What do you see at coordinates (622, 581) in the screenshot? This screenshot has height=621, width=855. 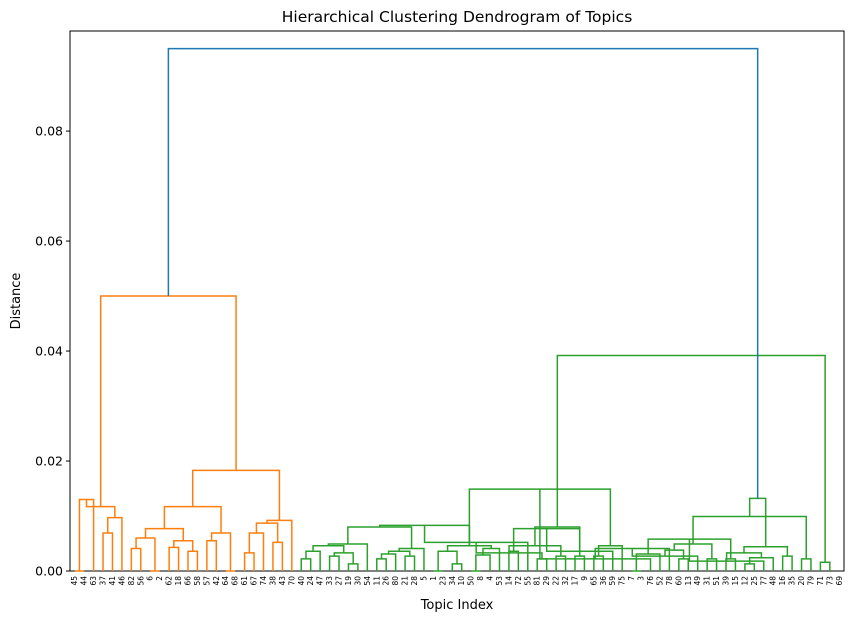 I see `leaf-label: 75` at bounding box center [622, 581].